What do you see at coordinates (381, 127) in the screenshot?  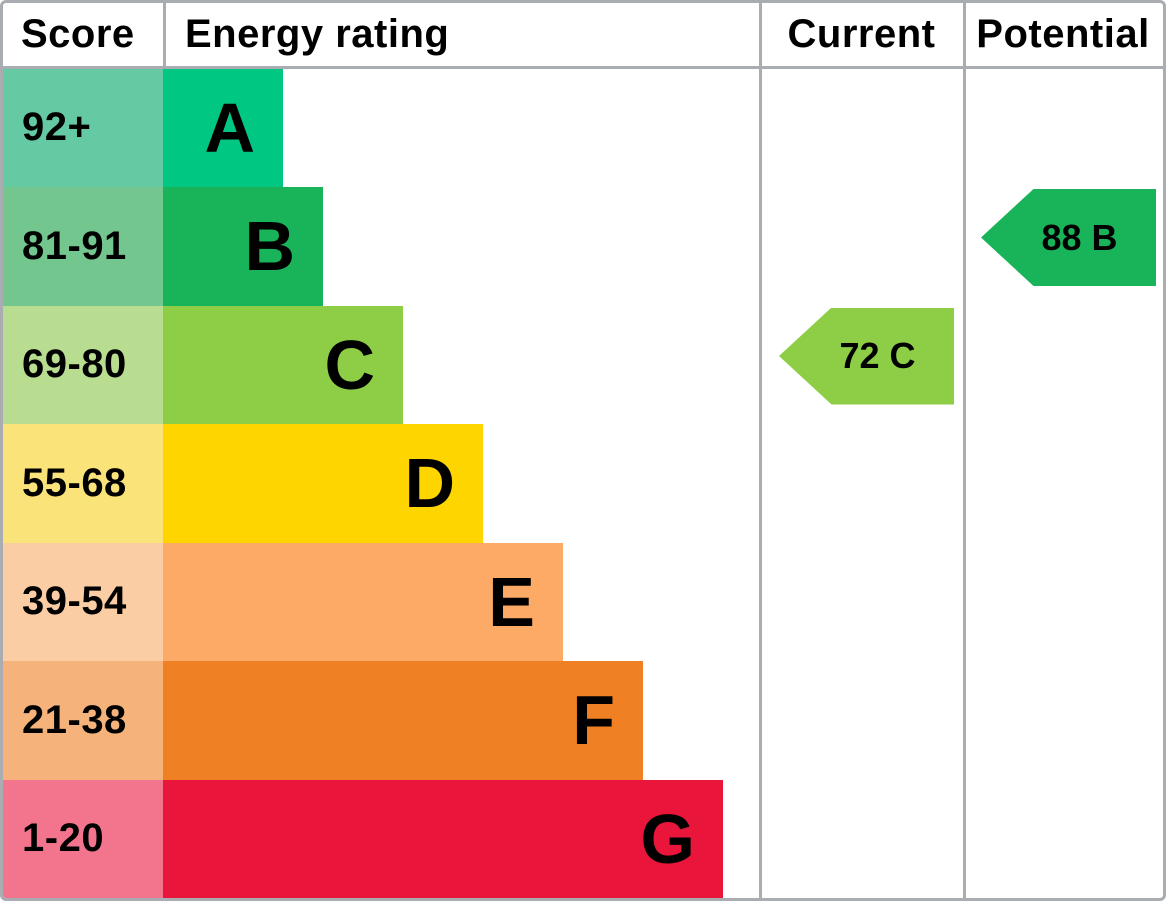 I see `band-row: 92+ A` at bounding box center [381, 127].